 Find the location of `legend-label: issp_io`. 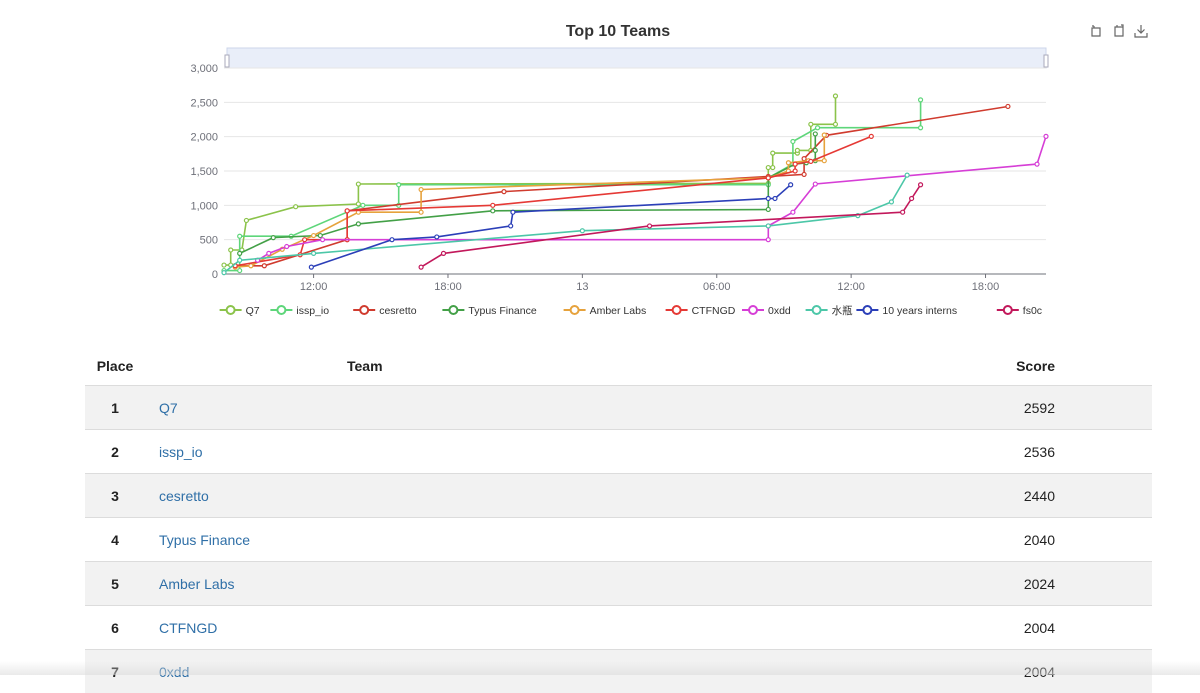

legend-label: issp_io is located at coordinates (312, 311).